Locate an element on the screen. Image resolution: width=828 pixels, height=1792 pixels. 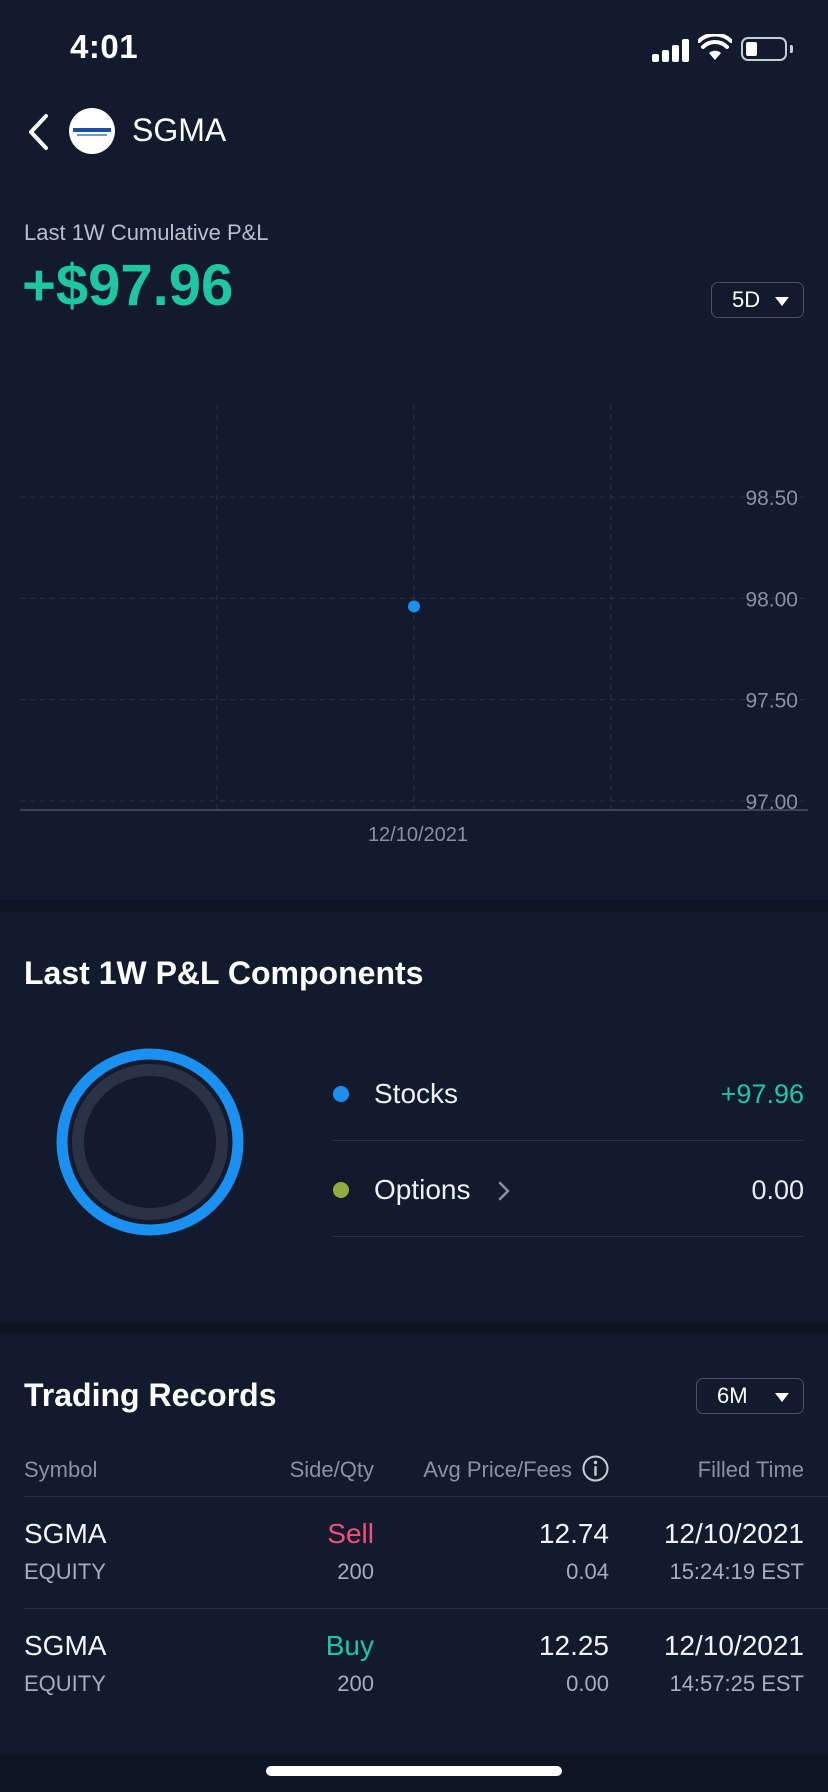
row-side: Buy is located at coordinates (349, 1645).